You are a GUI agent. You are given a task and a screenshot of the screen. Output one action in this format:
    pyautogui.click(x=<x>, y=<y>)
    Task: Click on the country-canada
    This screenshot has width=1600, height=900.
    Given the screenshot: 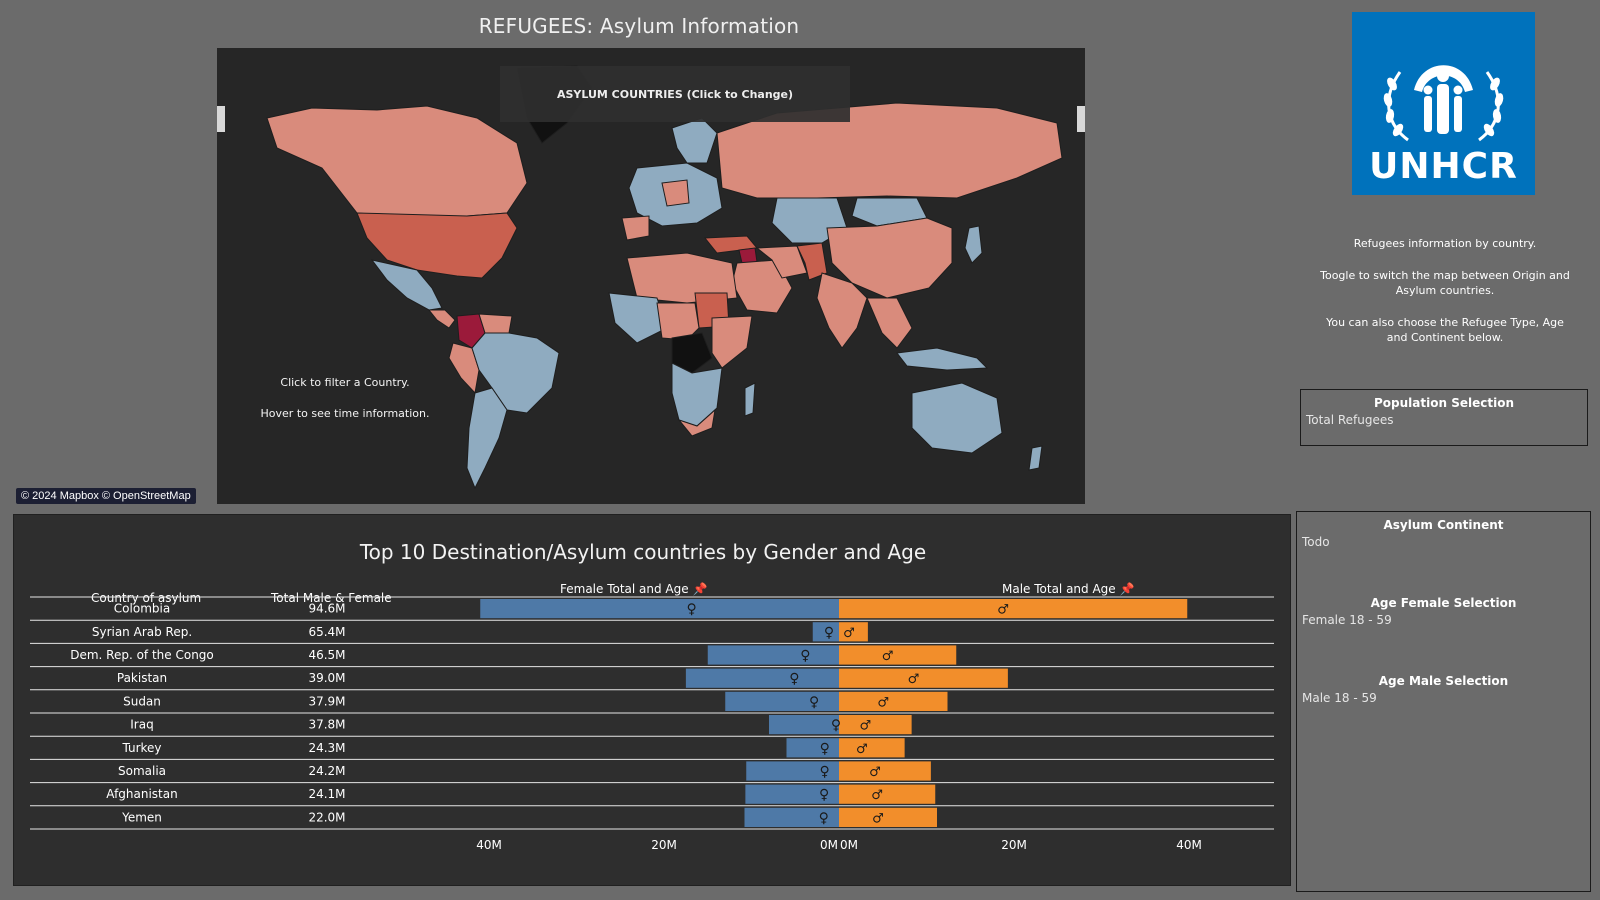 What is the action you would take?
    pyautogui.click(x=397, y=161)
    